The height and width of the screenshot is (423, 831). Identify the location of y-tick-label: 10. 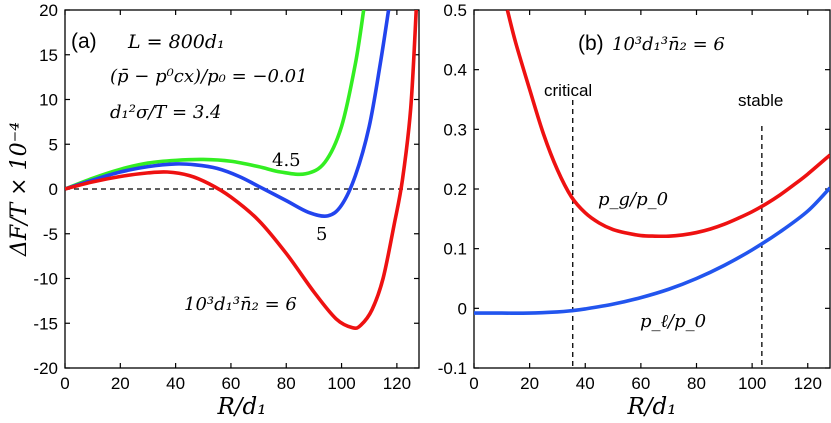
(48, 100).